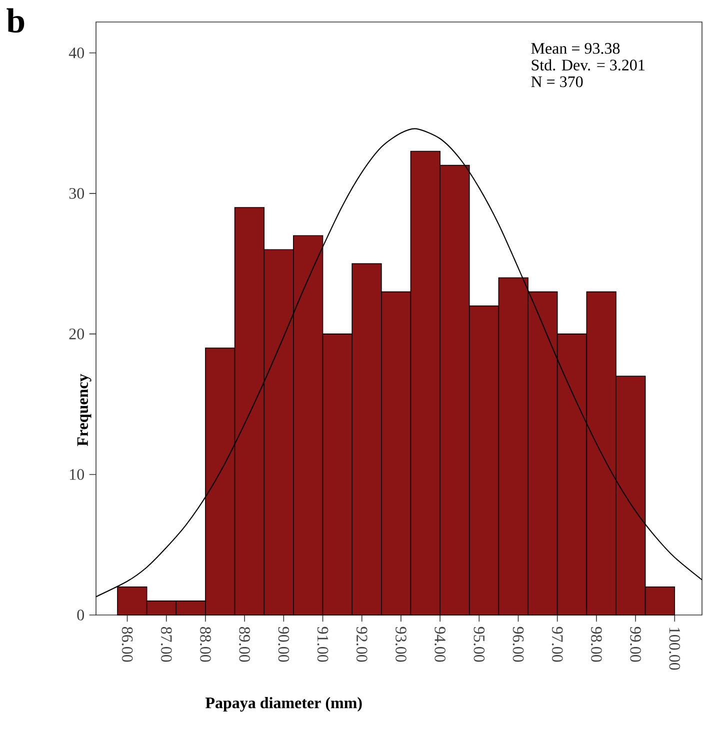 The image size is (704, 736). What do you see at coordinates (166, 644) in the screenshot?
I see `x-tick-label: 87.00` at bounding box center [166, 644].